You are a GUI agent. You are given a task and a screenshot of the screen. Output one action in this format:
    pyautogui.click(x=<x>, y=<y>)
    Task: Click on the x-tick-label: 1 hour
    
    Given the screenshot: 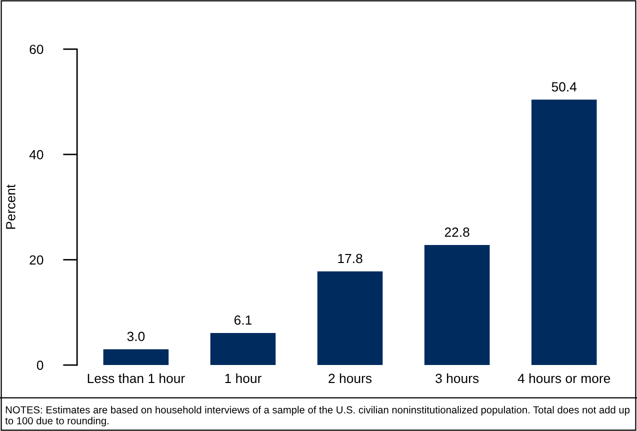 What is the action you would take?
    pyautogui.click(x=243, y=378)
    